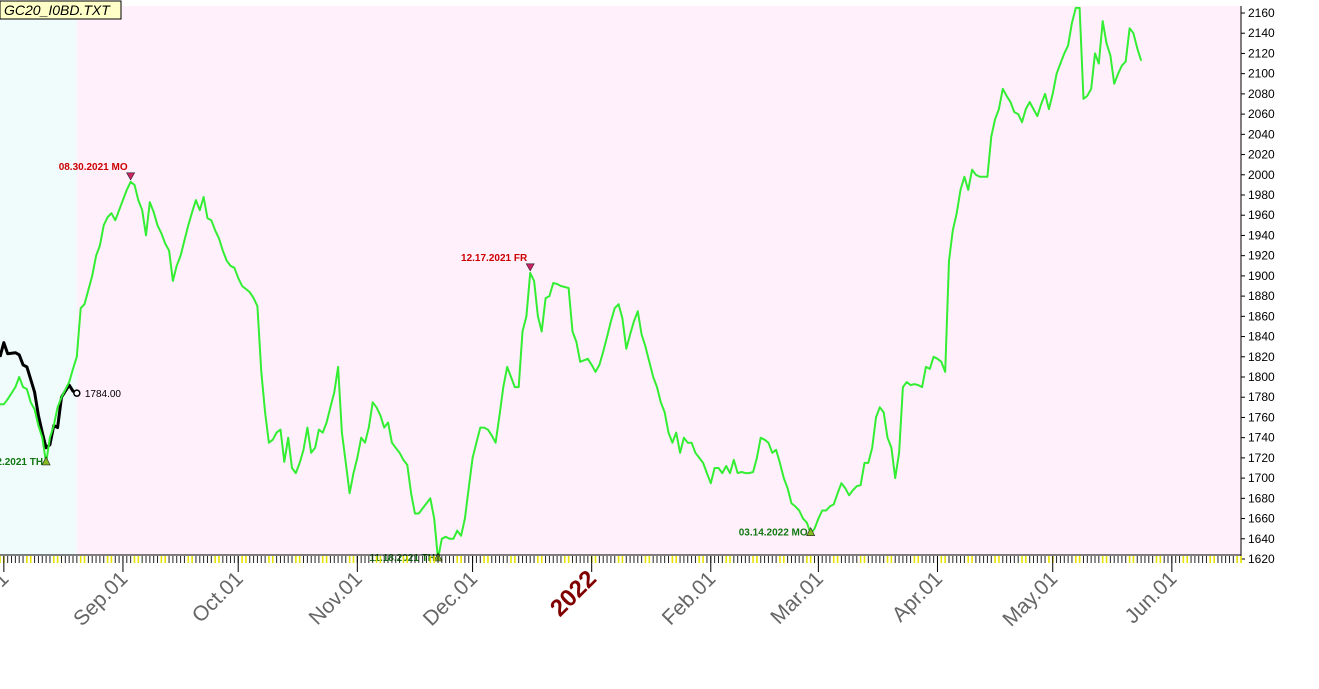 This screenshot has height=689, width=1319. I want to click on x-tick-label: Dec.01, so click(450, 598).